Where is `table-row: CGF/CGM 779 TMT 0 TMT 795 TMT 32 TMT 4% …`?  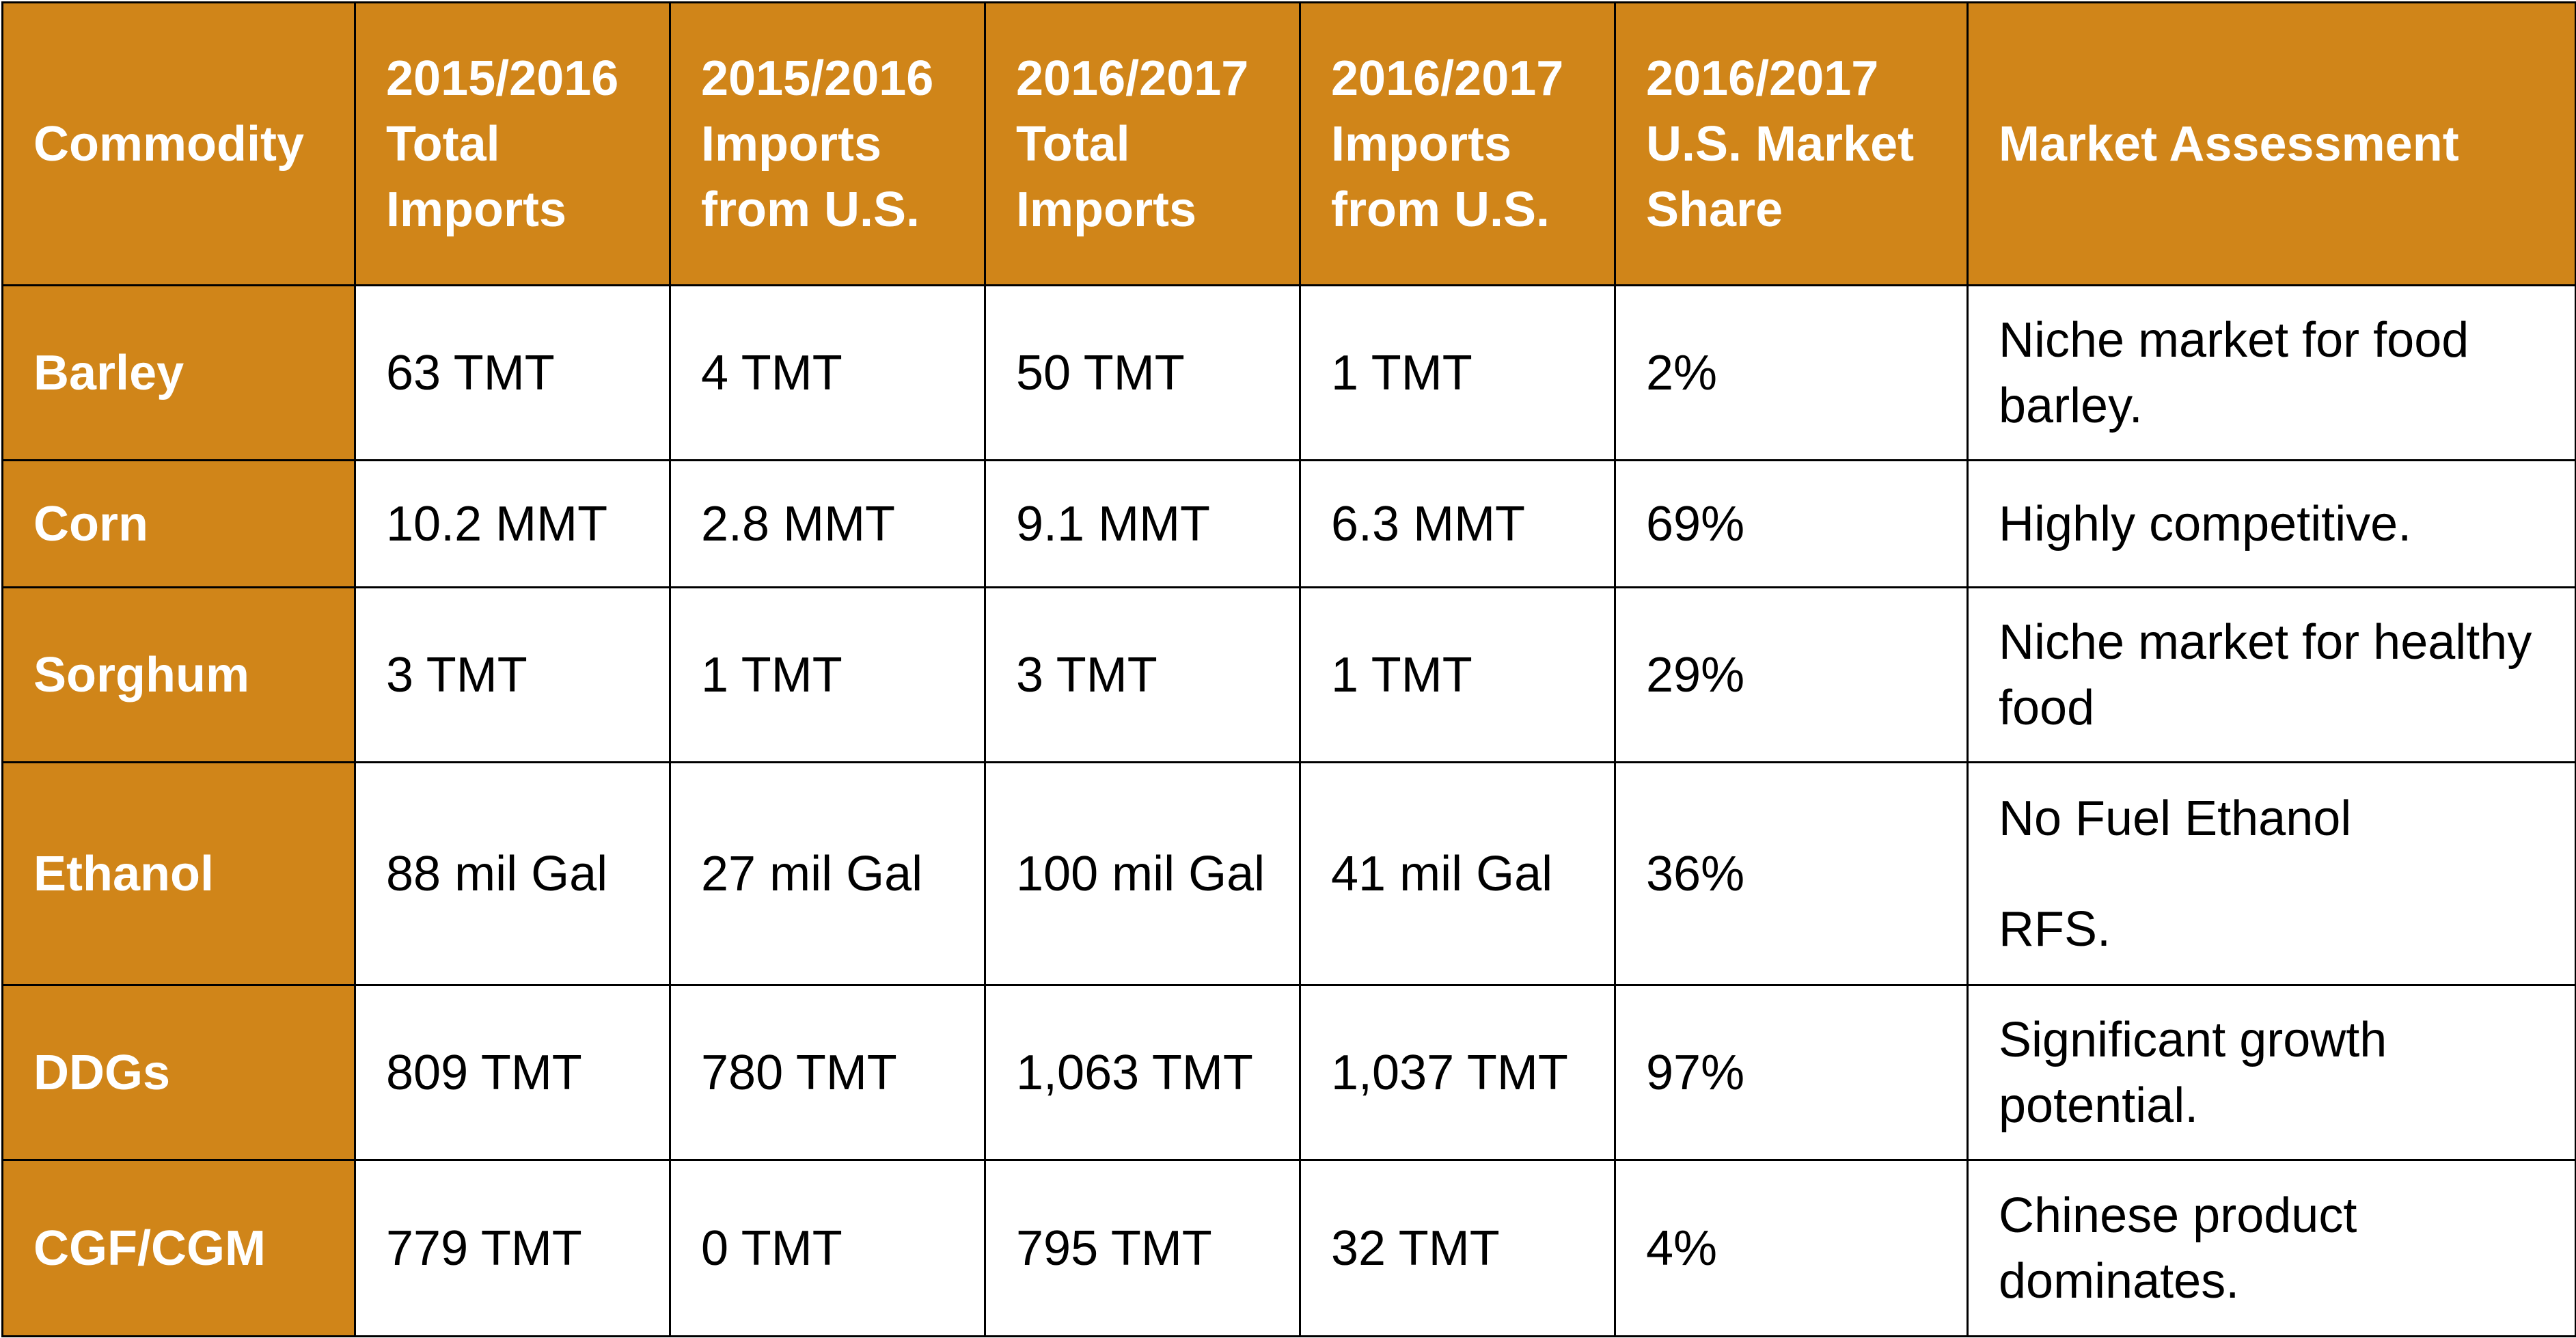 table-row: CGF/CGM 779 TMT 0 TMT 795 TMT 32 TMT 4% … is located at coordinates (1288, 1248).